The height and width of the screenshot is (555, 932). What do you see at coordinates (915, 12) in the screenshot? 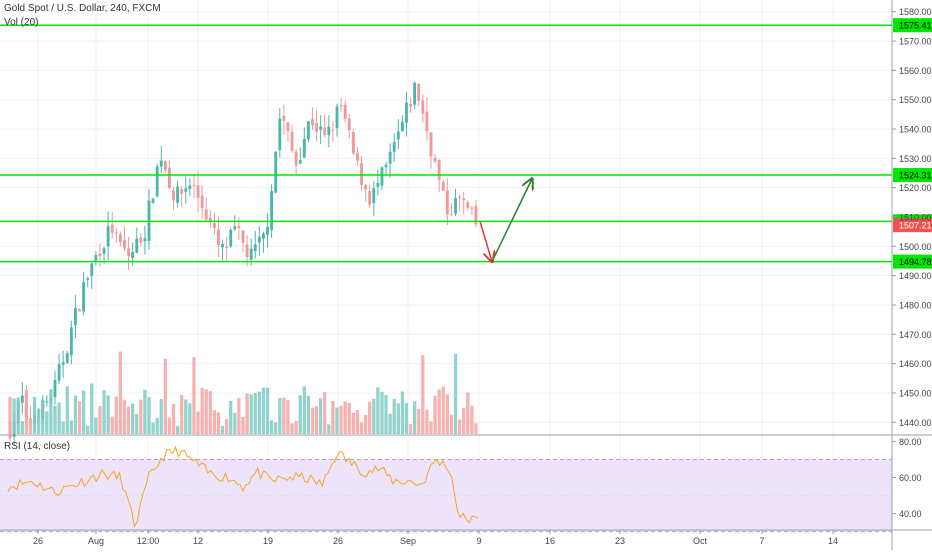
I see `price-tick-label: 1580.00` at bounding box center [915, 12].